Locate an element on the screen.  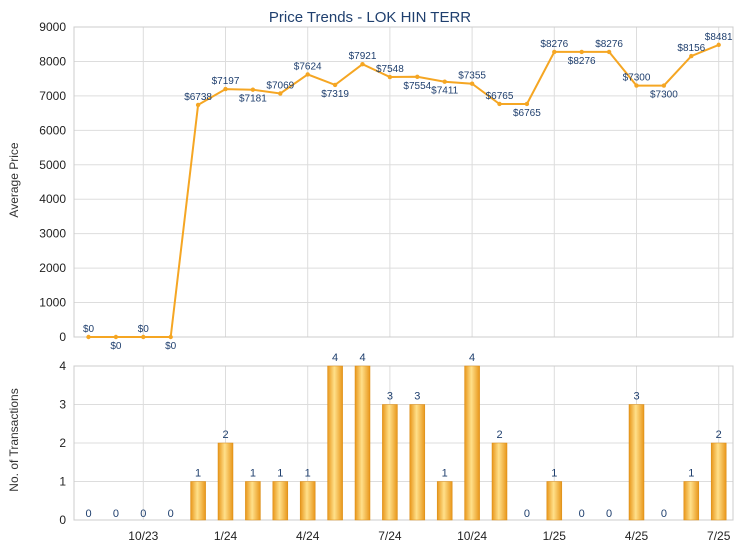
x-tick-label: 7/24 is located at coordinates (390, 536).